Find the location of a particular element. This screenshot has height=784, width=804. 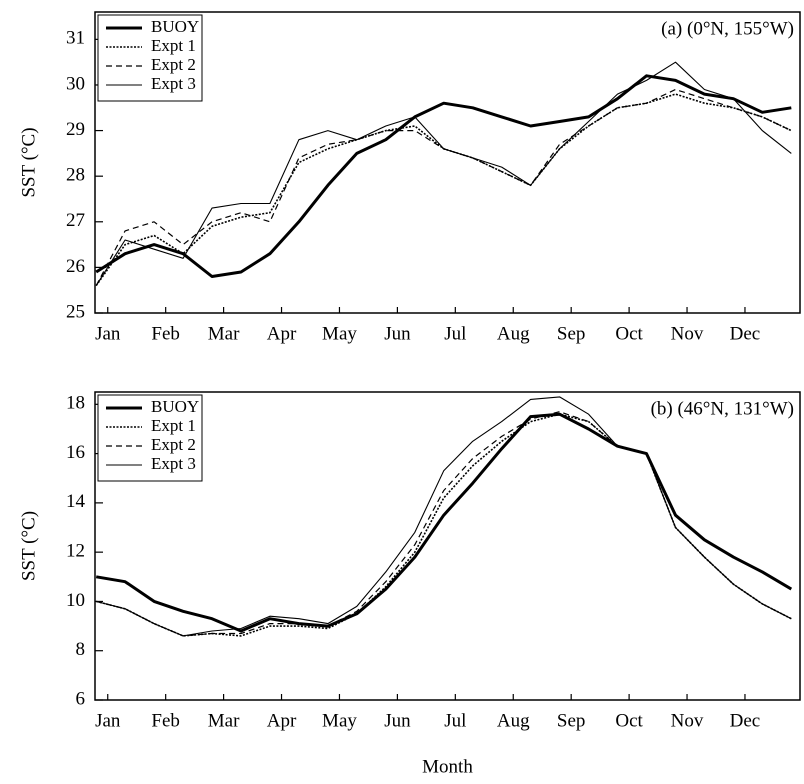

y-tick-label: 10 is located at coordinates (75, 600).